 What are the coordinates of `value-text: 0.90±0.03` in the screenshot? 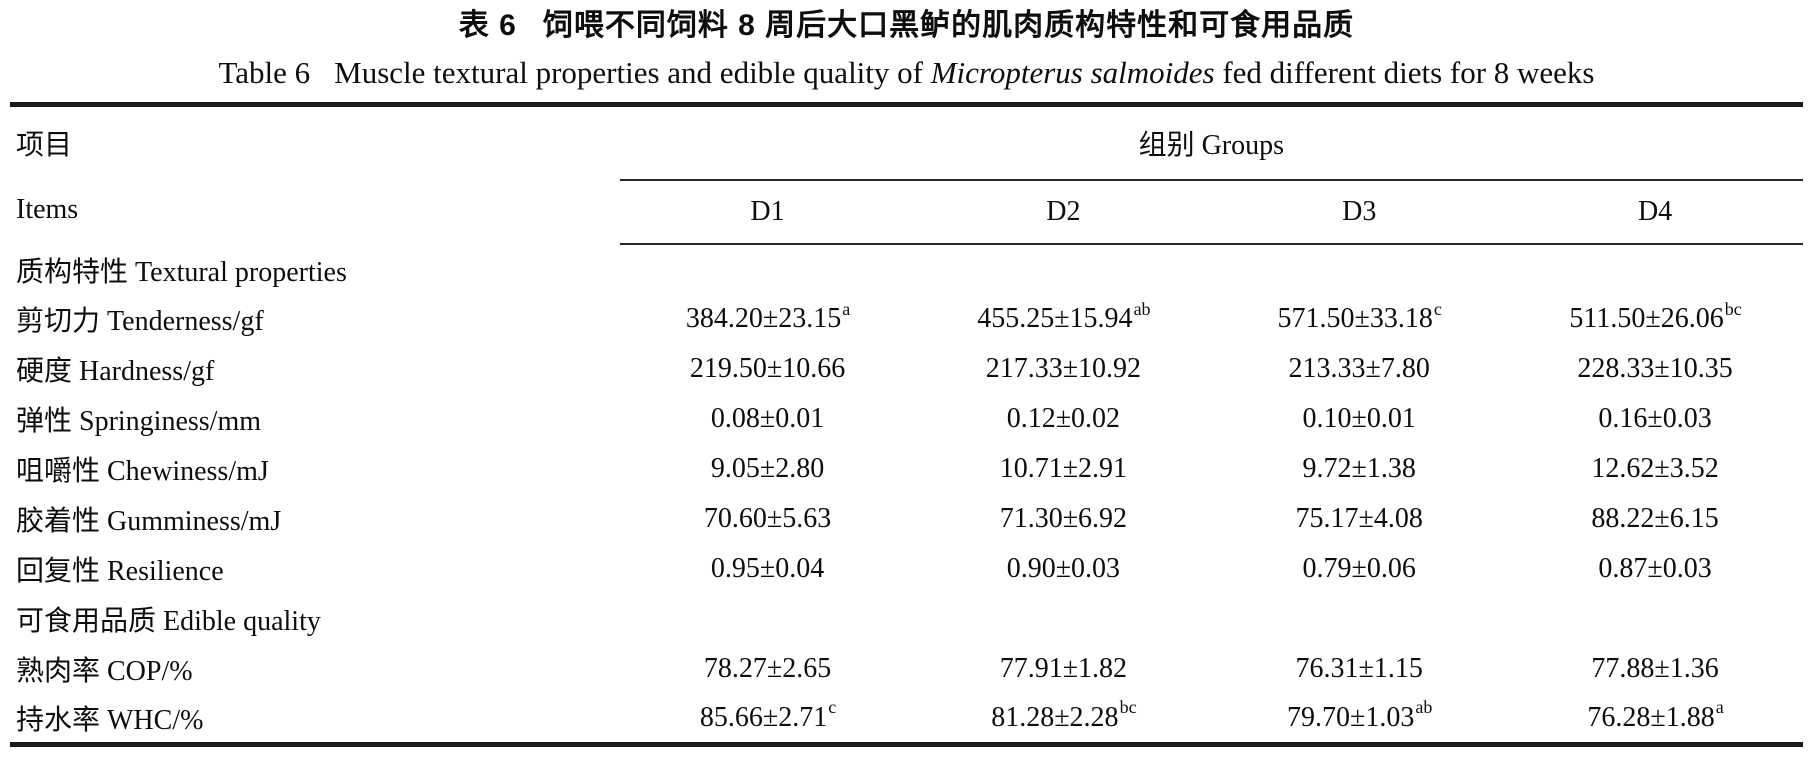 It's located at (1063, 568).